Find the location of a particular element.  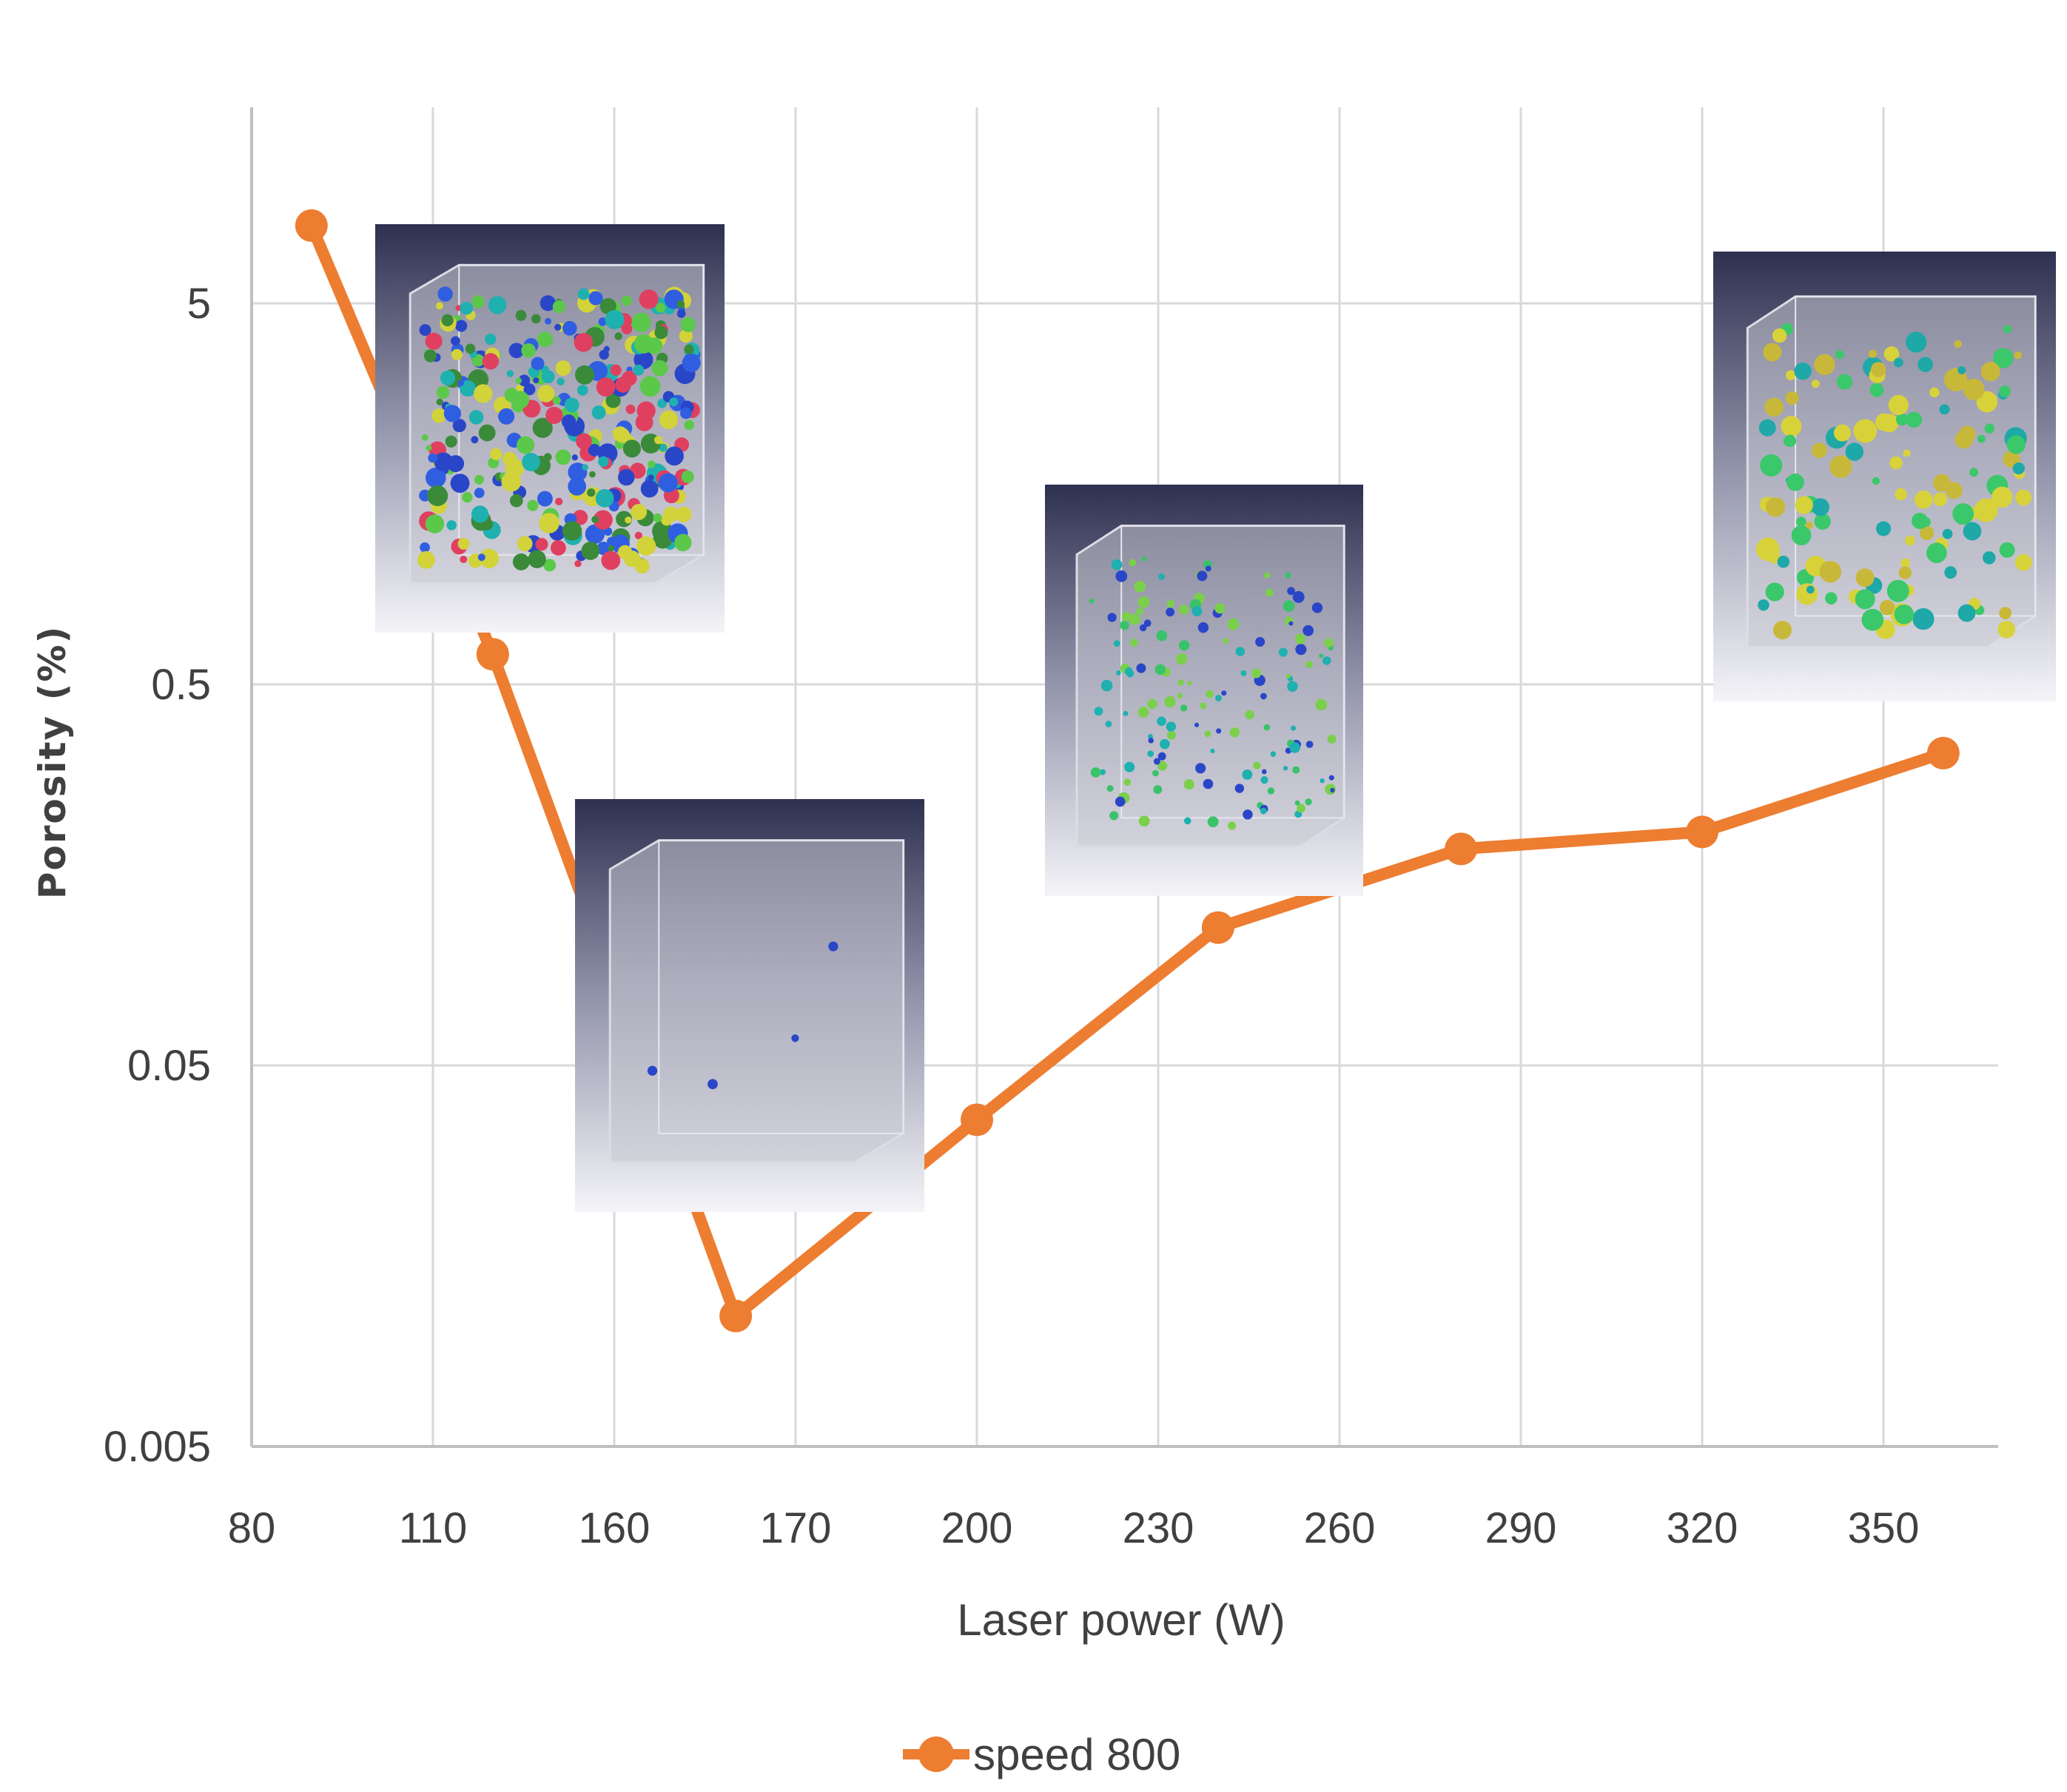

legend-swatch-marker is located at coordinates (936, 1754).